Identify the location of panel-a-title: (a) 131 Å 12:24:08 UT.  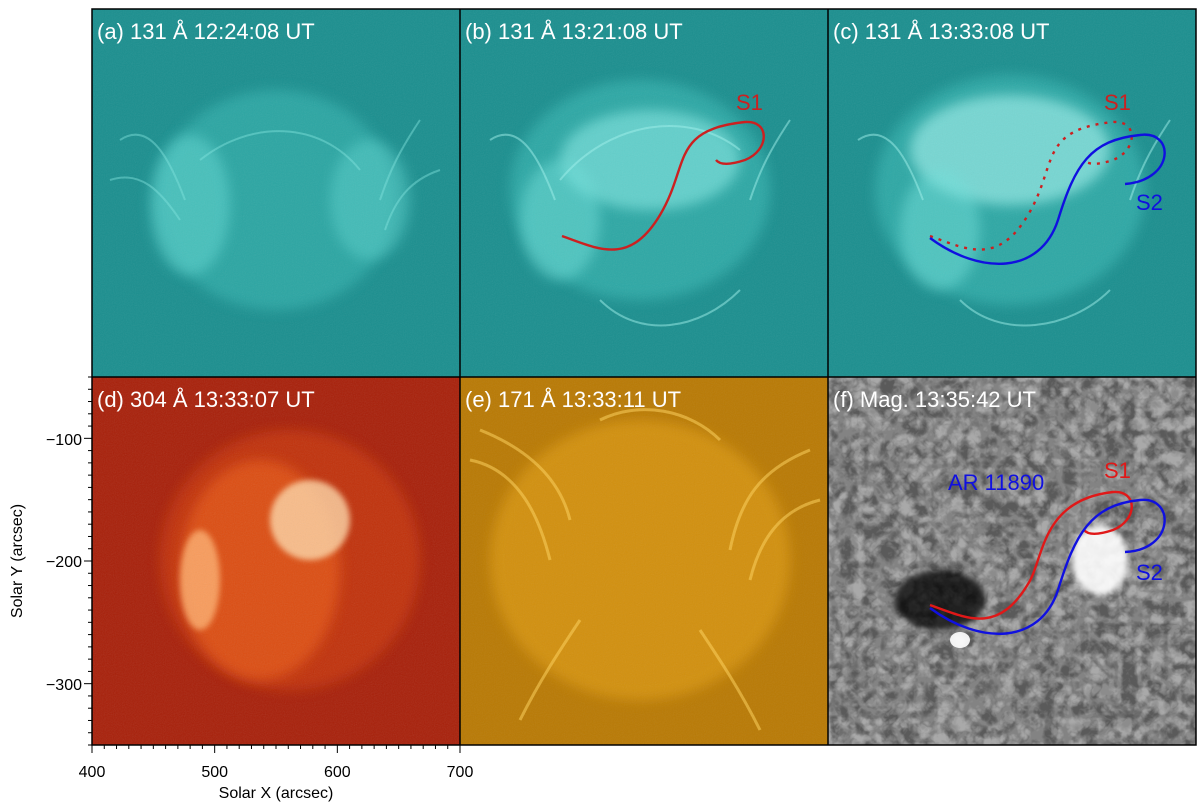
(206, 31).